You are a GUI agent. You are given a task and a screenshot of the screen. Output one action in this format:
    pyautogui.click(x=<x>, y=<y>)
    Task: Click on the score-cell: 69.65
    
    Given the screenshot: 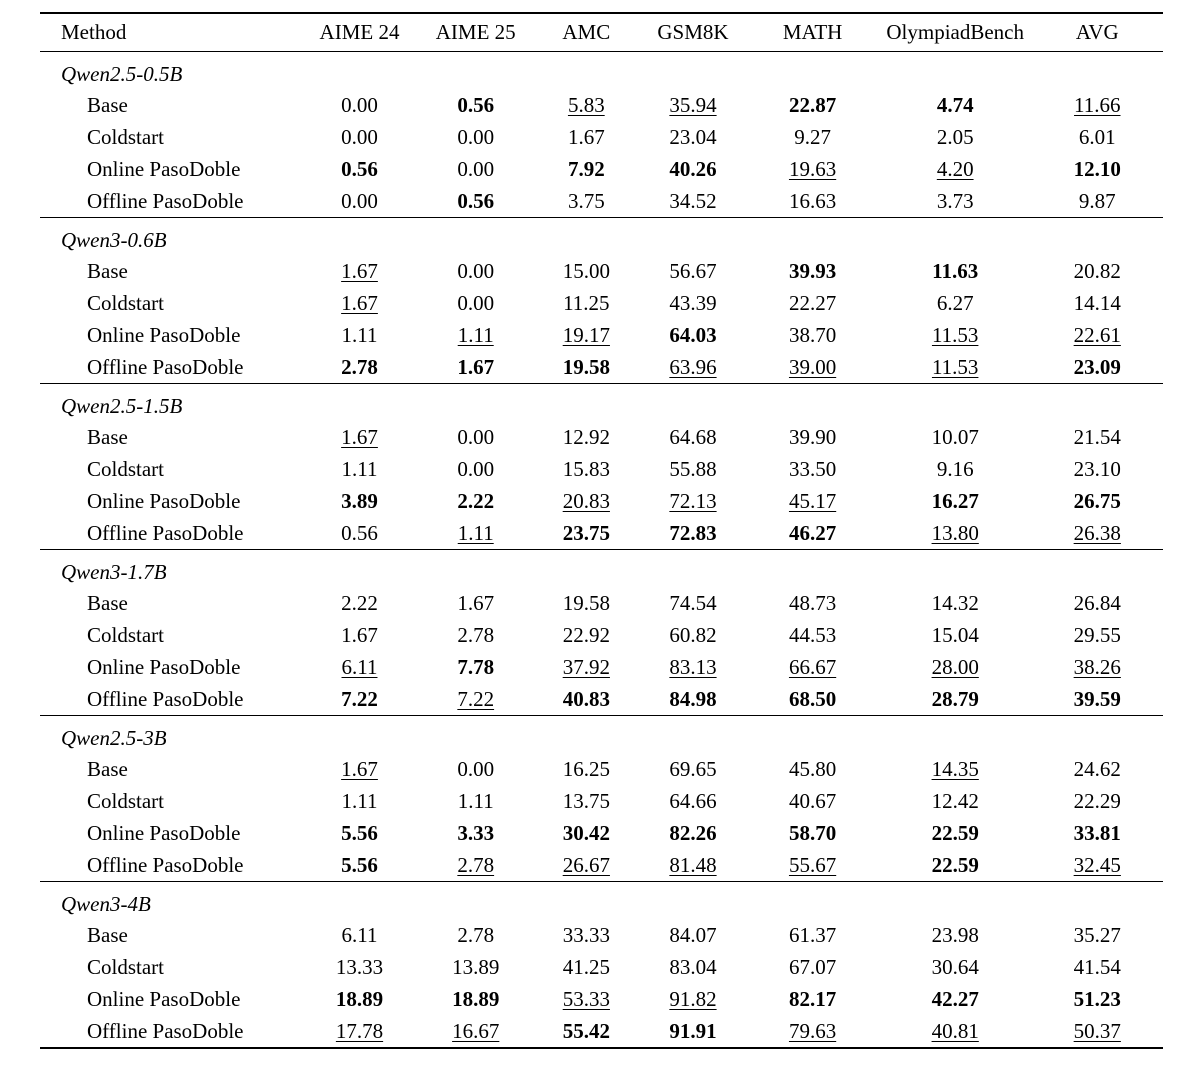 What is the action you would take?
    pyautogui.click(x=693, y=769)
    